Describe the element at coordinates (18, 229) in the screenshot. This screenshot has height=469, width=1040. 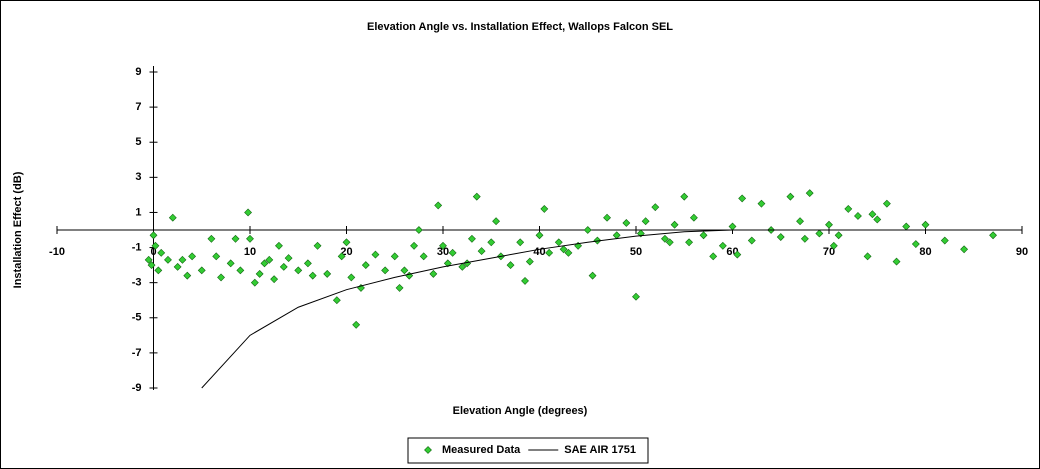
I see `y-axis-title: Installation Effect (dB)` at that location.